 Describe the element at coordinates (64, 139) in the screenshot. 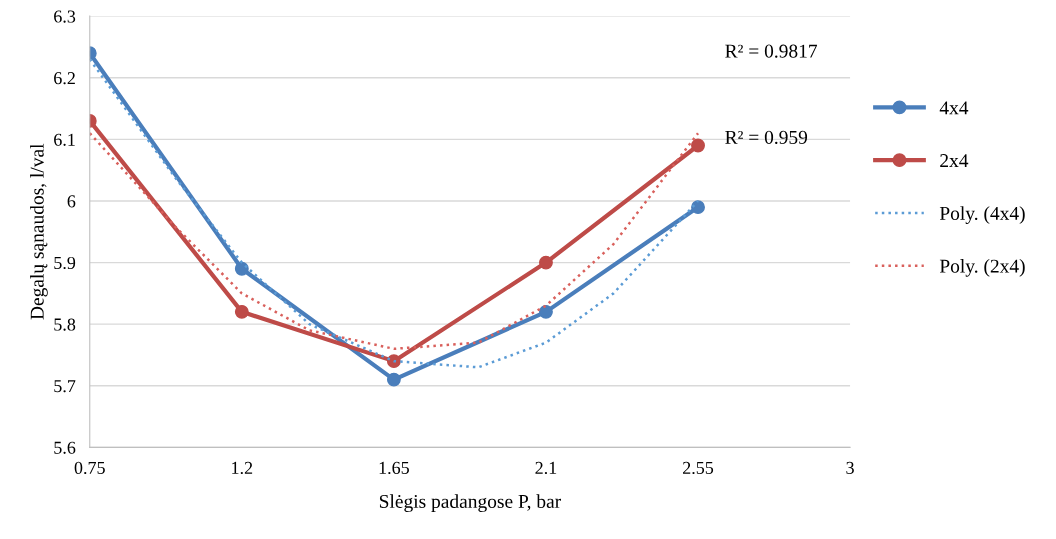

I see `y-tick-label: 6.1` at that location.